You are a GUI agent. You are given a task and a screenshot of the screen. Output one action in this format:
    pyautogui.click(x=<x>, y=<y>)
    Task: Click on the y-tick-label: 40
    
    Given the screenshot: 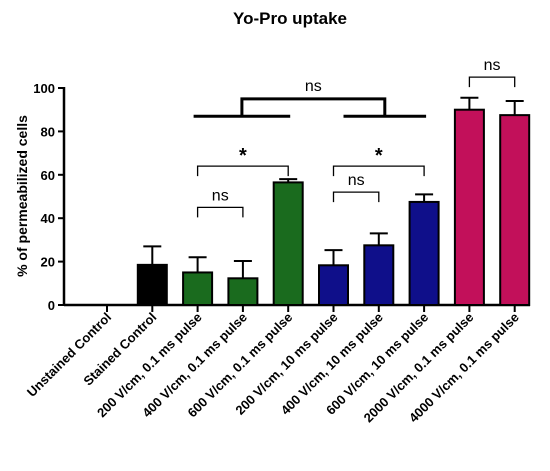 What is the action you would take?
    pyautogui.click(x=48, y=218)
    